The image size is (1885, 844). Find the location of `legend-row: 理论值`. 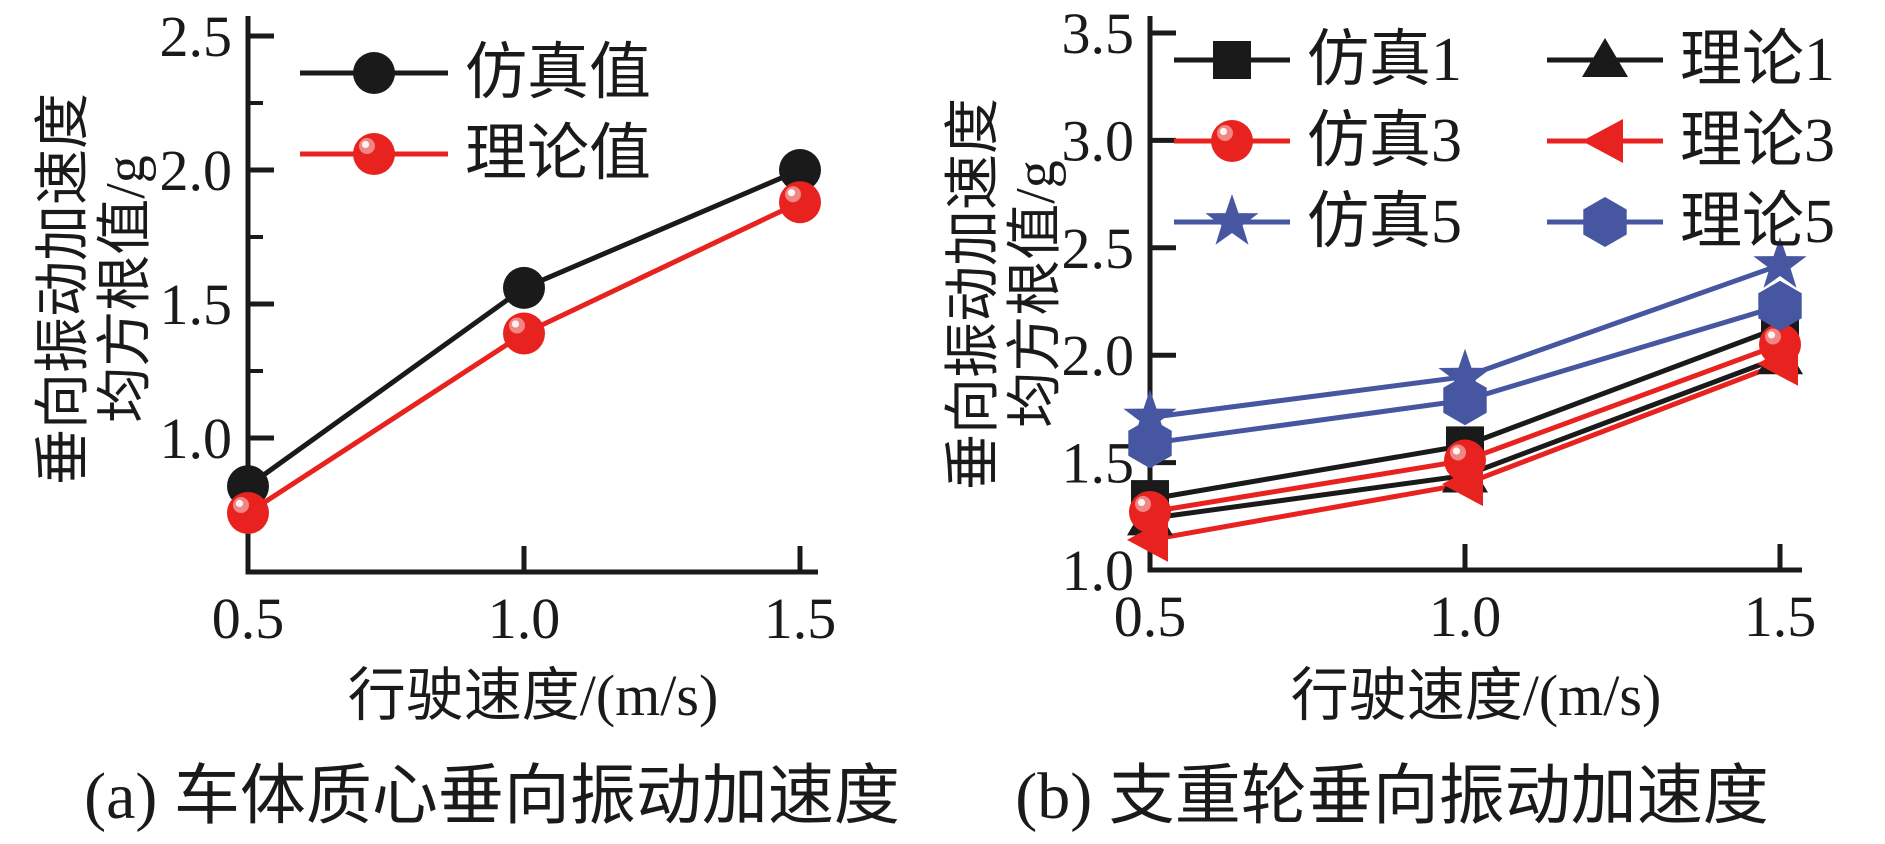

legend-row: 理论值 is located at coordinates (475, 154).